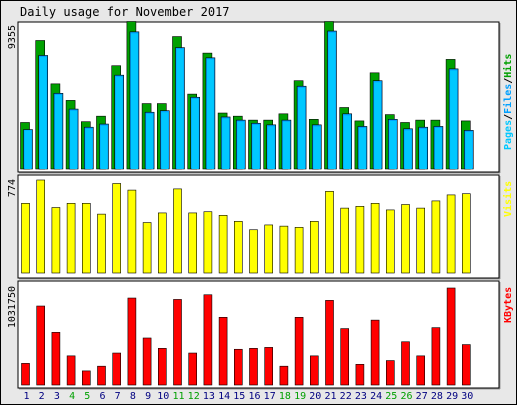 Image resolution: width=517 pixels, height=410 pixels. Describe the element at coordinates (285, 396) in the screenshot. I see `x-tick-label-18: 18` at that location.